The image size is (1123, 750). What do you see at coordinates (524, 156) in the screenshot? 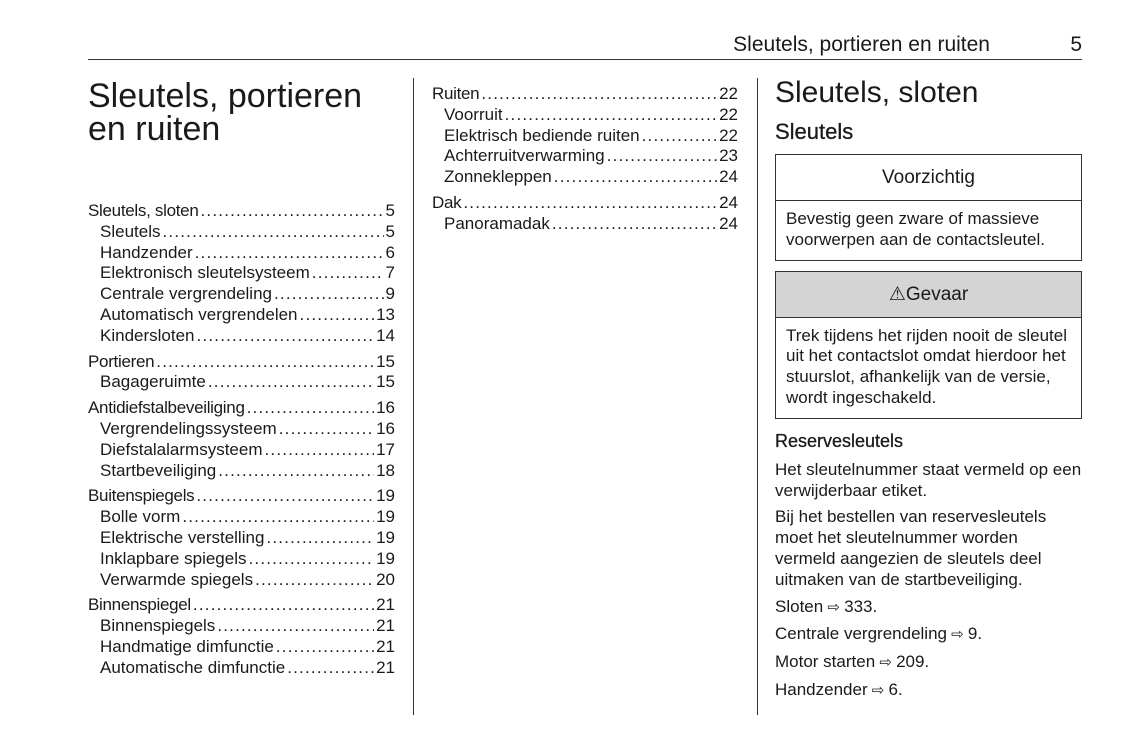
I see `toc-label: Achterruitverwarming` at bounding box center [524, 156].